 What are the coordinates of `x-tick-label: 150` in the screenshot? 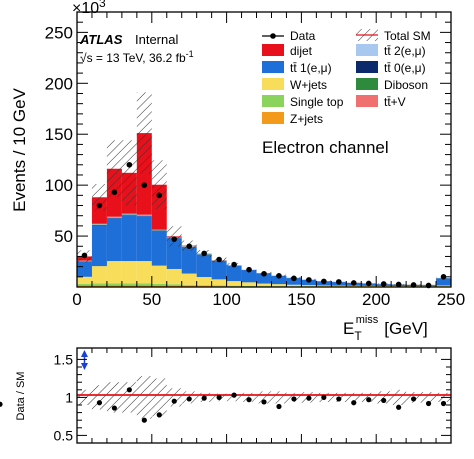 It's located at (301, 299).